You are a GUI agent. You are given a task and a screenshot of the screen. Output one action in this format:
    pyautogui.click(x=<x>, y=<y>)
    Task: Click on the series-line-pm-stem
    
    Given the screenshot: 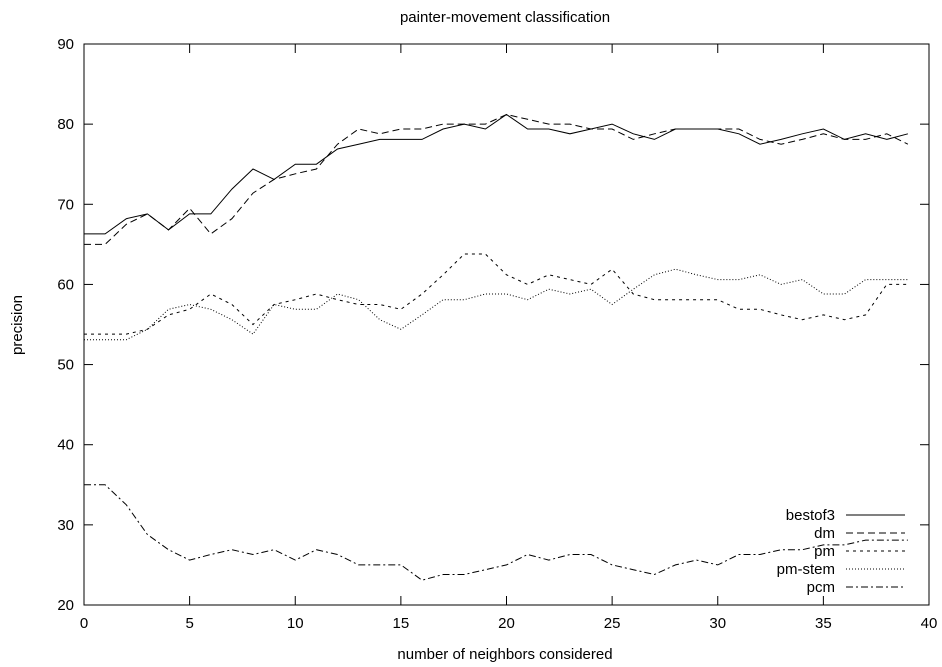 What is the action you would take?
    pyautogui.click(x=496, y=304)
    